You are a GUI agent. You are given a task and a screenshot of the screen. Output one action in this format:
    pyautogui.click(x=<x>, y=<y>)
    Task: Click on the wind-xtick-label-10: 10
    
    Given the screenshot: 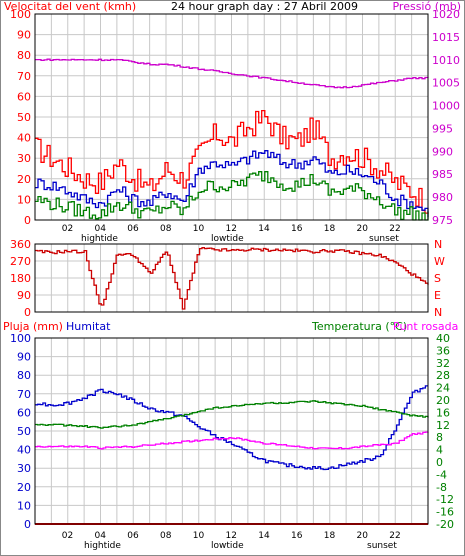 What is the action you would take?
    pyautogui.click(x=199, y=229)
    